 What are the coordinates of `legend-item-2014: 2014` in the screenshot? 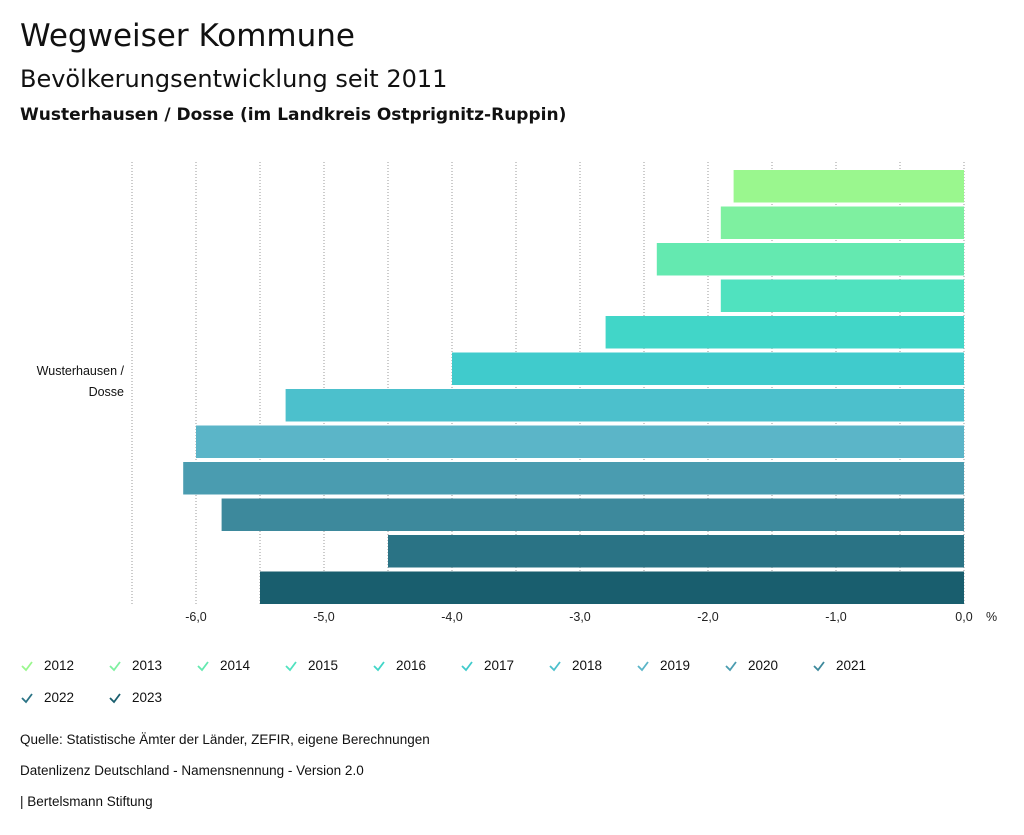 It's located at (223, 665).